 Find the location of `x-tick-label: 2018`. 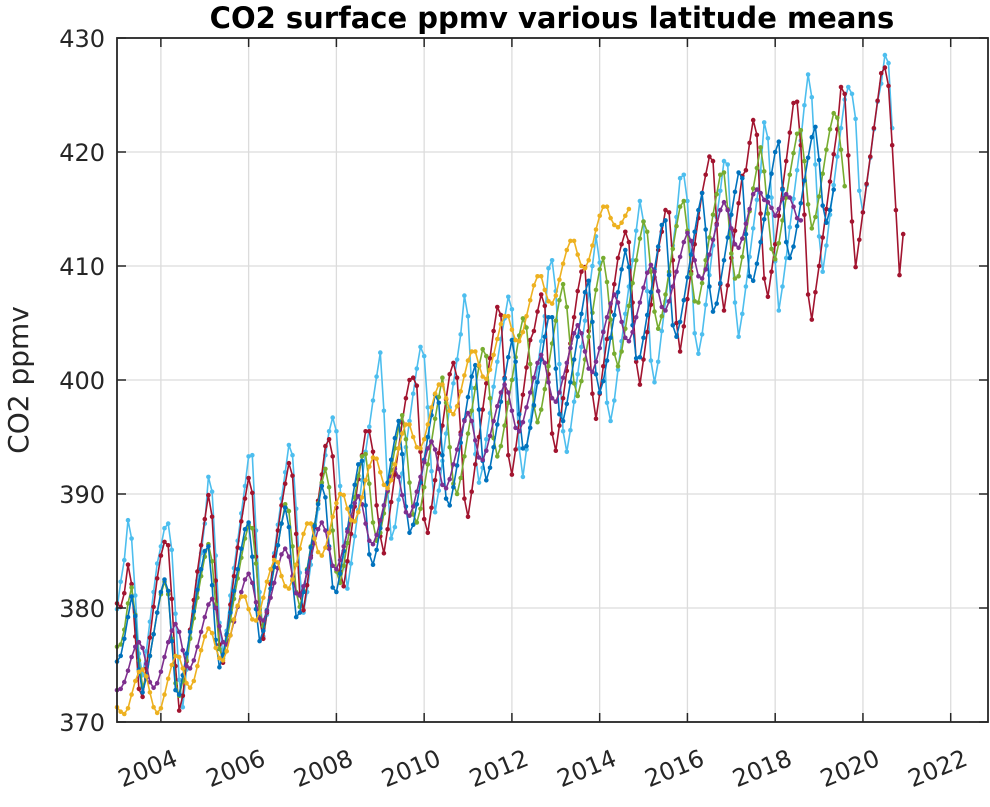

x-tick-label: 2018 is located at coordinates (762, 768).